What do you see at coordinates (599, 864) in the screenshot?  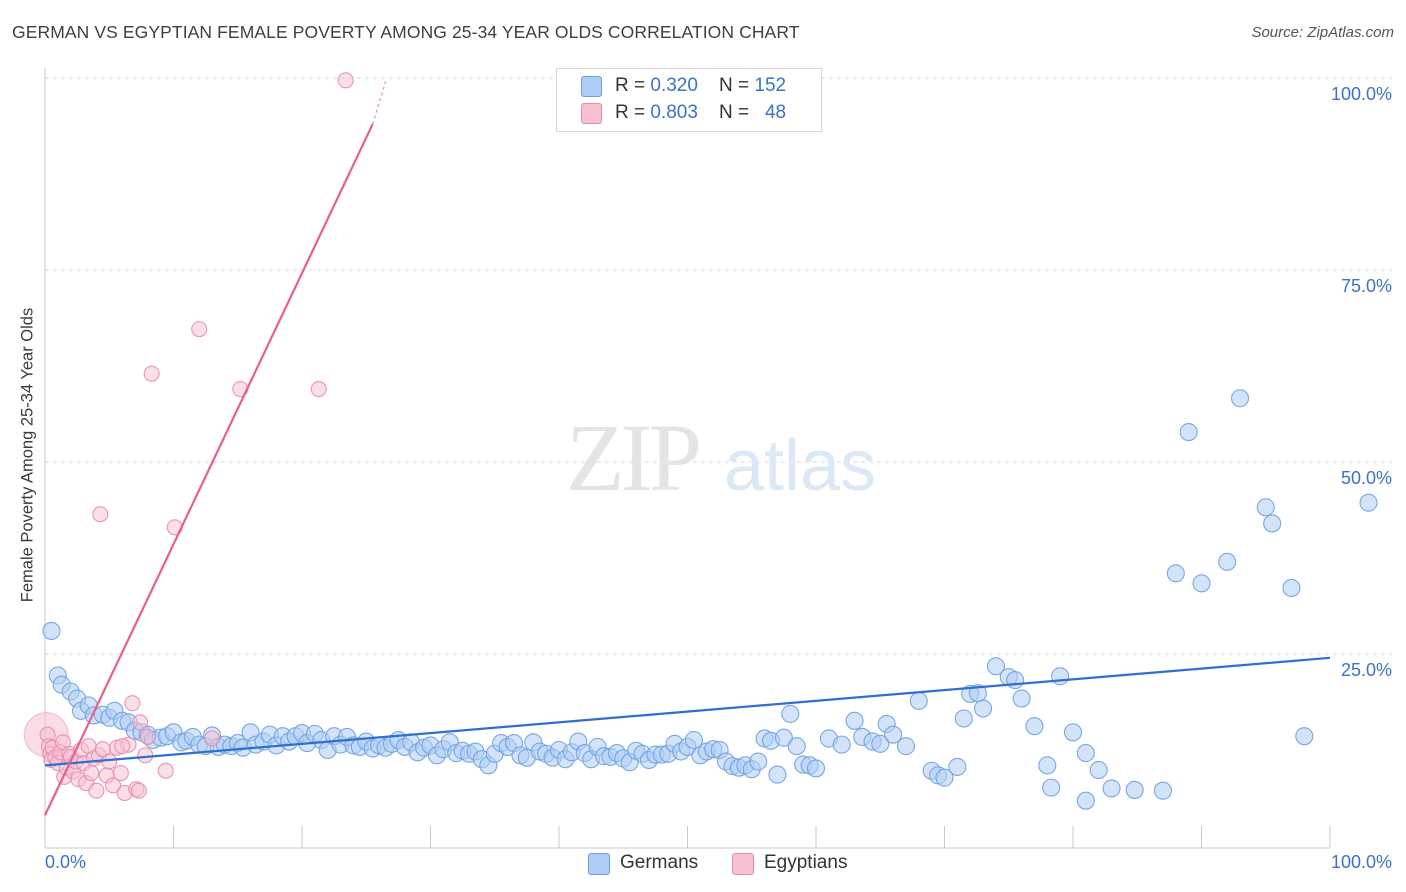 I see `legend-swatch-germans-bottom` at bounding box center [599, 864].